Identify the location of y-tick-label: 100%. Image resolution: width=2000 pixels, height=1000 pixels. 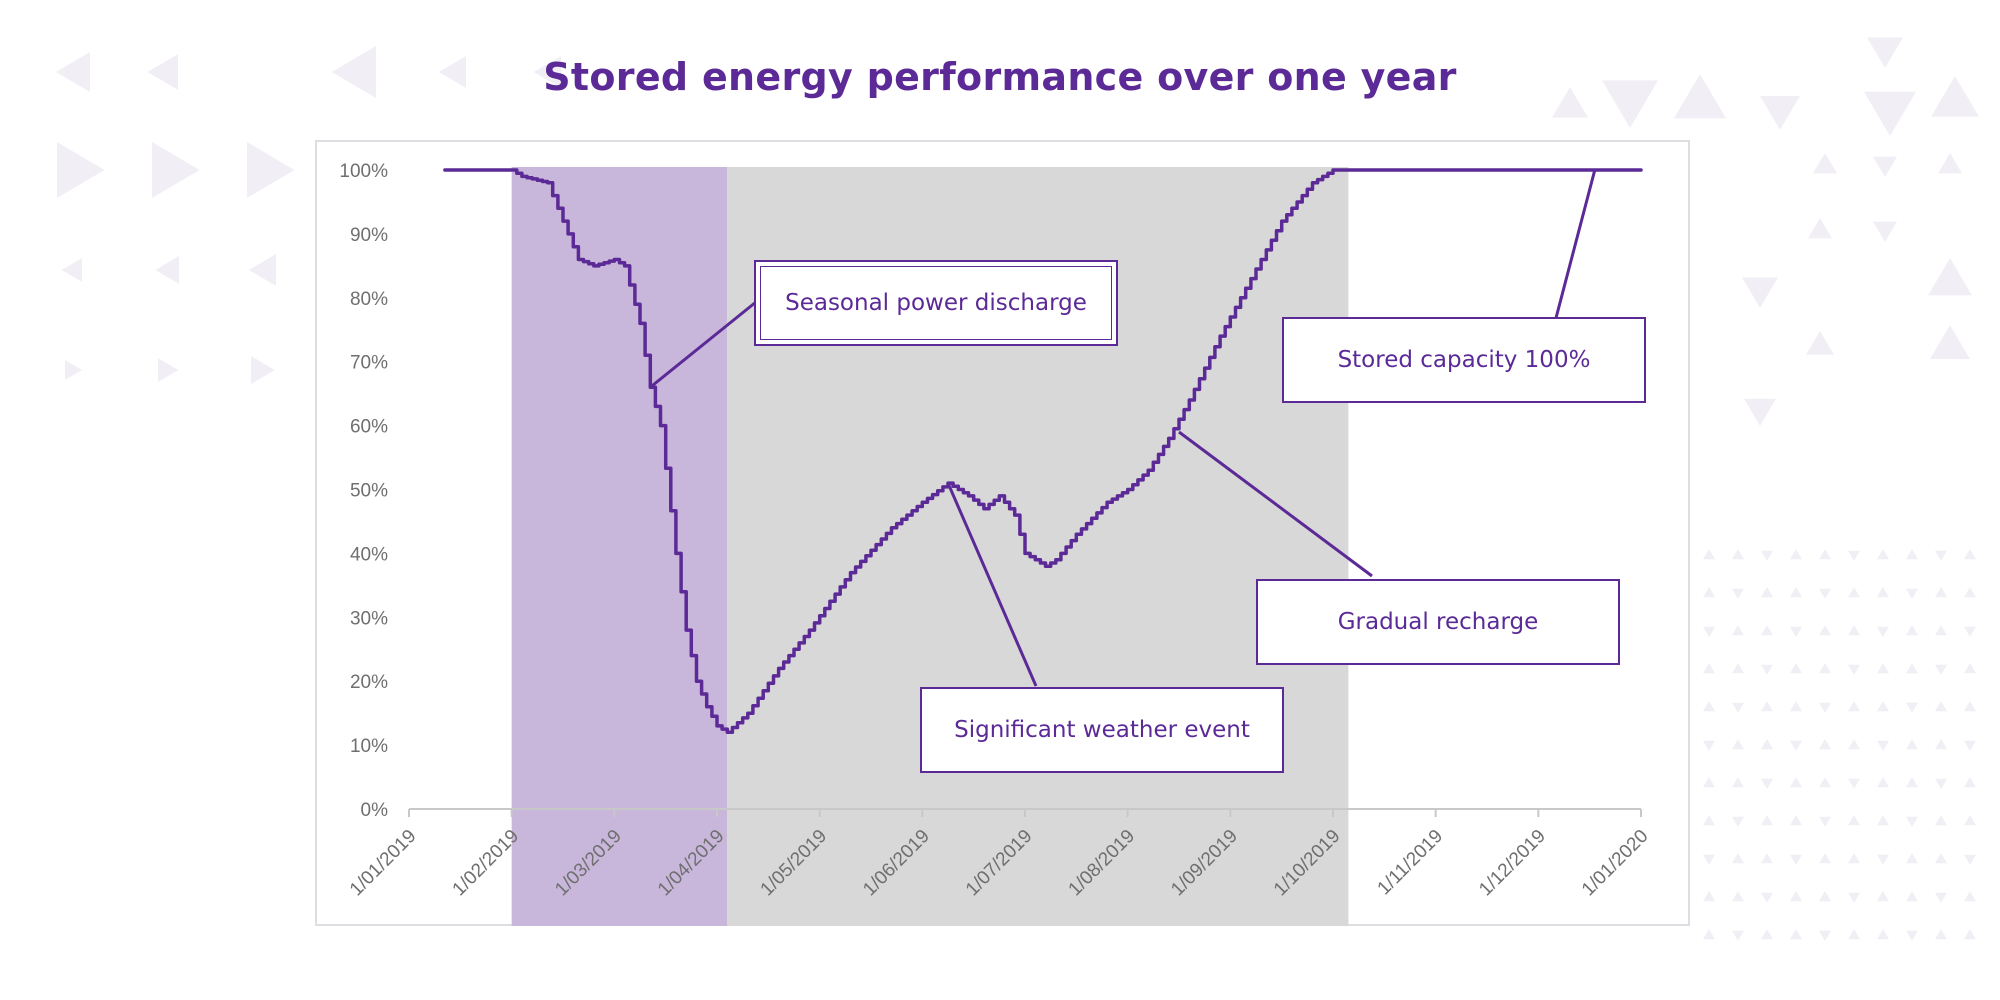
(363, 171).